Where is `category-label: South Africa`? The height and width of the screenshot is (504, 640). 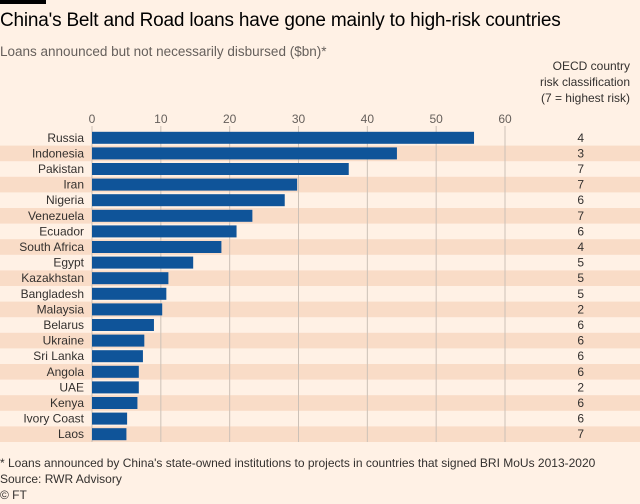
category-label: South Africa is located at coordinates (51, 247).